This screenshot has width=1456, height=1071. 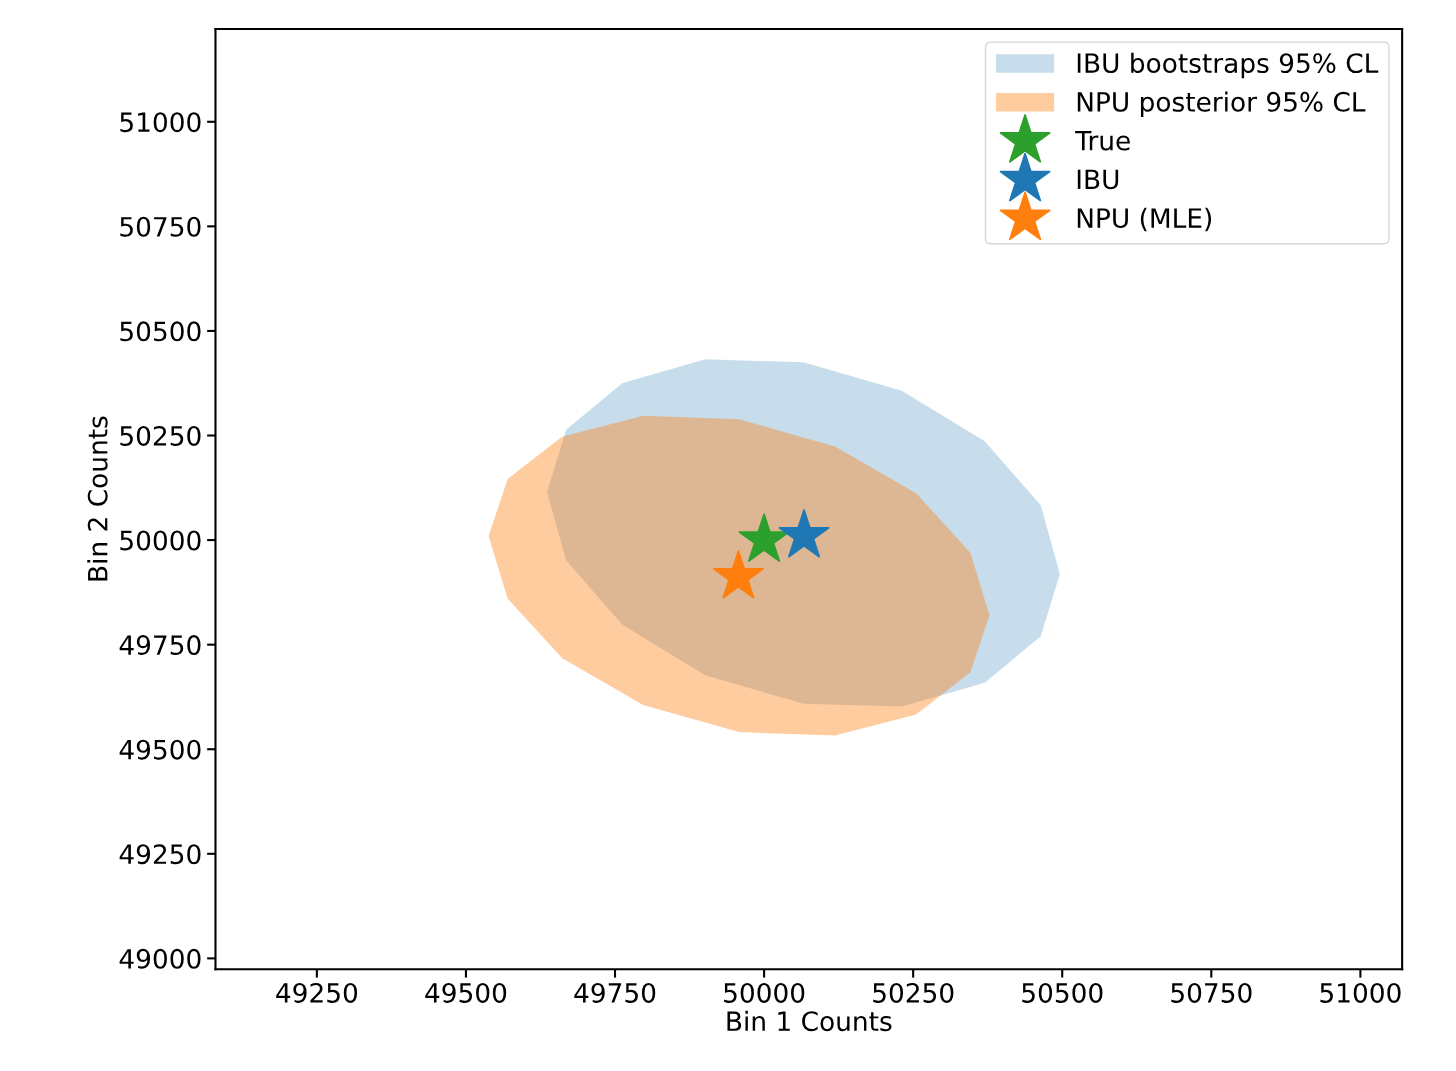 What do you see at coordinates (160, 749) in the screenshot?
I see `y-tick-label: 49500` at bounding box center [160, 749].